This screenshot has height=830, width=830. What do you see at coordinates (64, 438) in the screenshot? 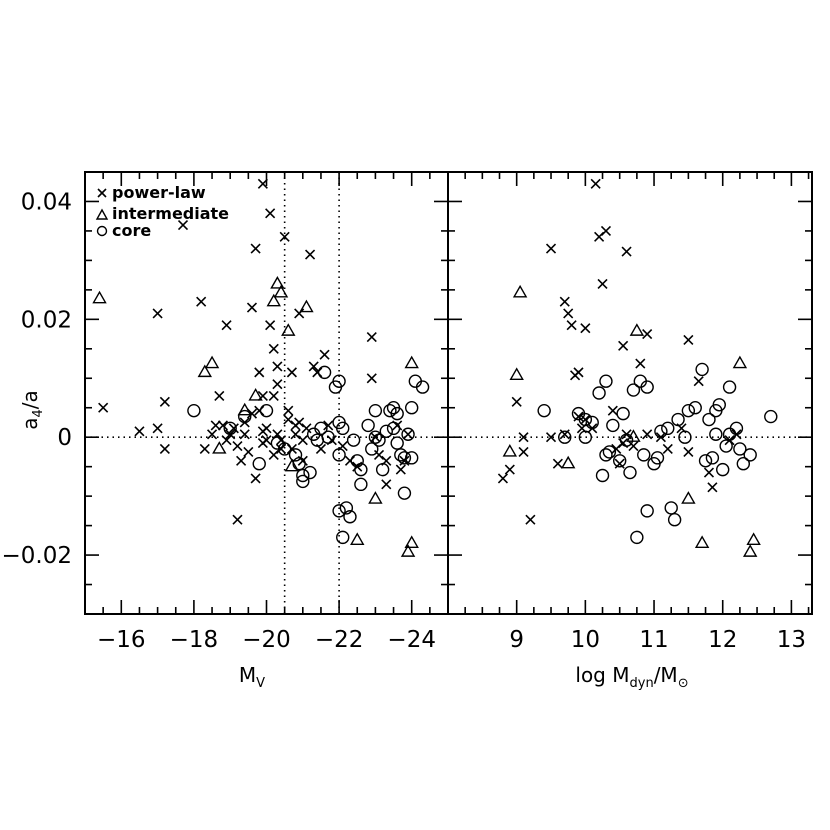
I see `y-tick-label: 0` at bounding box center [64, 438].